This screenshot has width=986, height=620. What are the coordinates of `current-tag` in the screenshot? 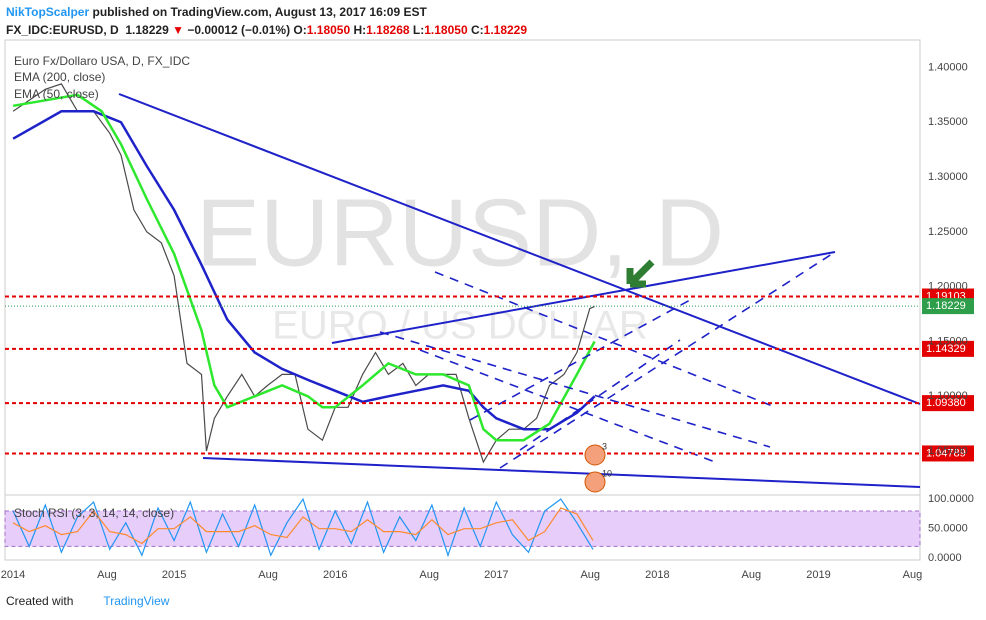 It's located at (948, 306).